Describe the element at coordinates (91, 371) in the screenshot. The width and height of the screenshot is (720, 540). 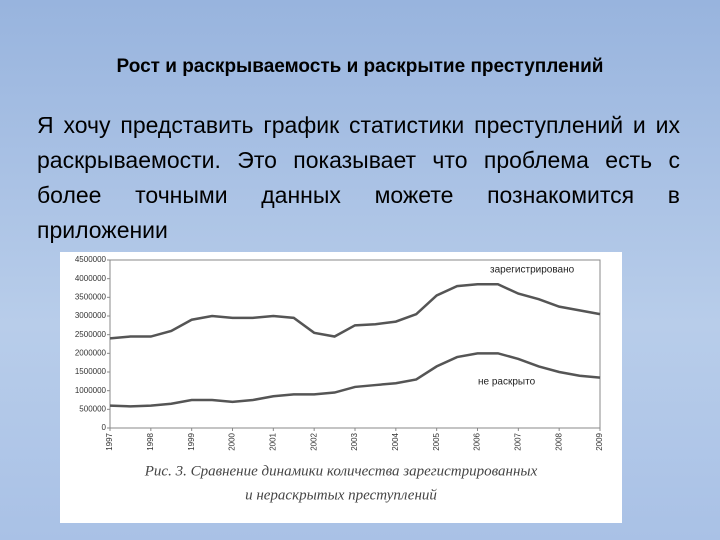
I see `y-tick-label: 1500000` at that location.